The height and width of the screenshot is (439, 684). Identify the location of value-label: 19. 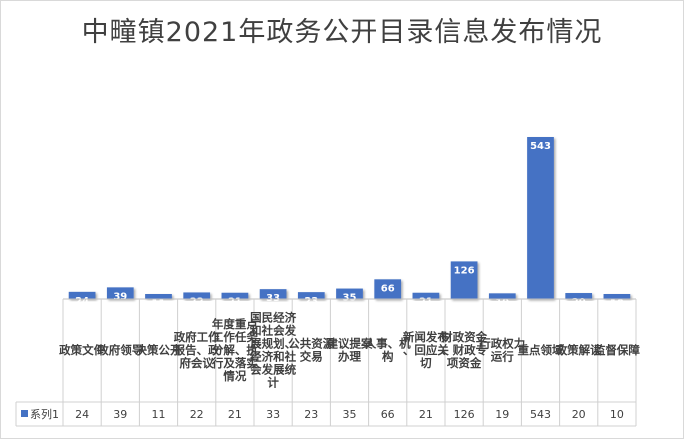
(502, 302).